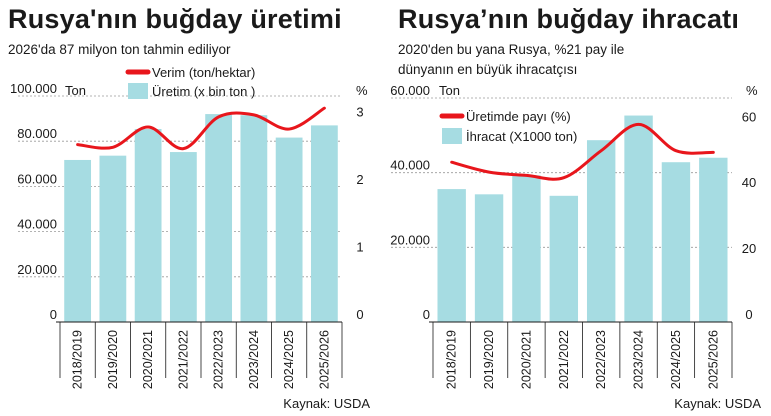 This screenshot has width=771, height=416. What do you see at coordinates (749, 248) in the screenshot?
I see `y-right-tick-label: 20` at bounding box center [749, 248].